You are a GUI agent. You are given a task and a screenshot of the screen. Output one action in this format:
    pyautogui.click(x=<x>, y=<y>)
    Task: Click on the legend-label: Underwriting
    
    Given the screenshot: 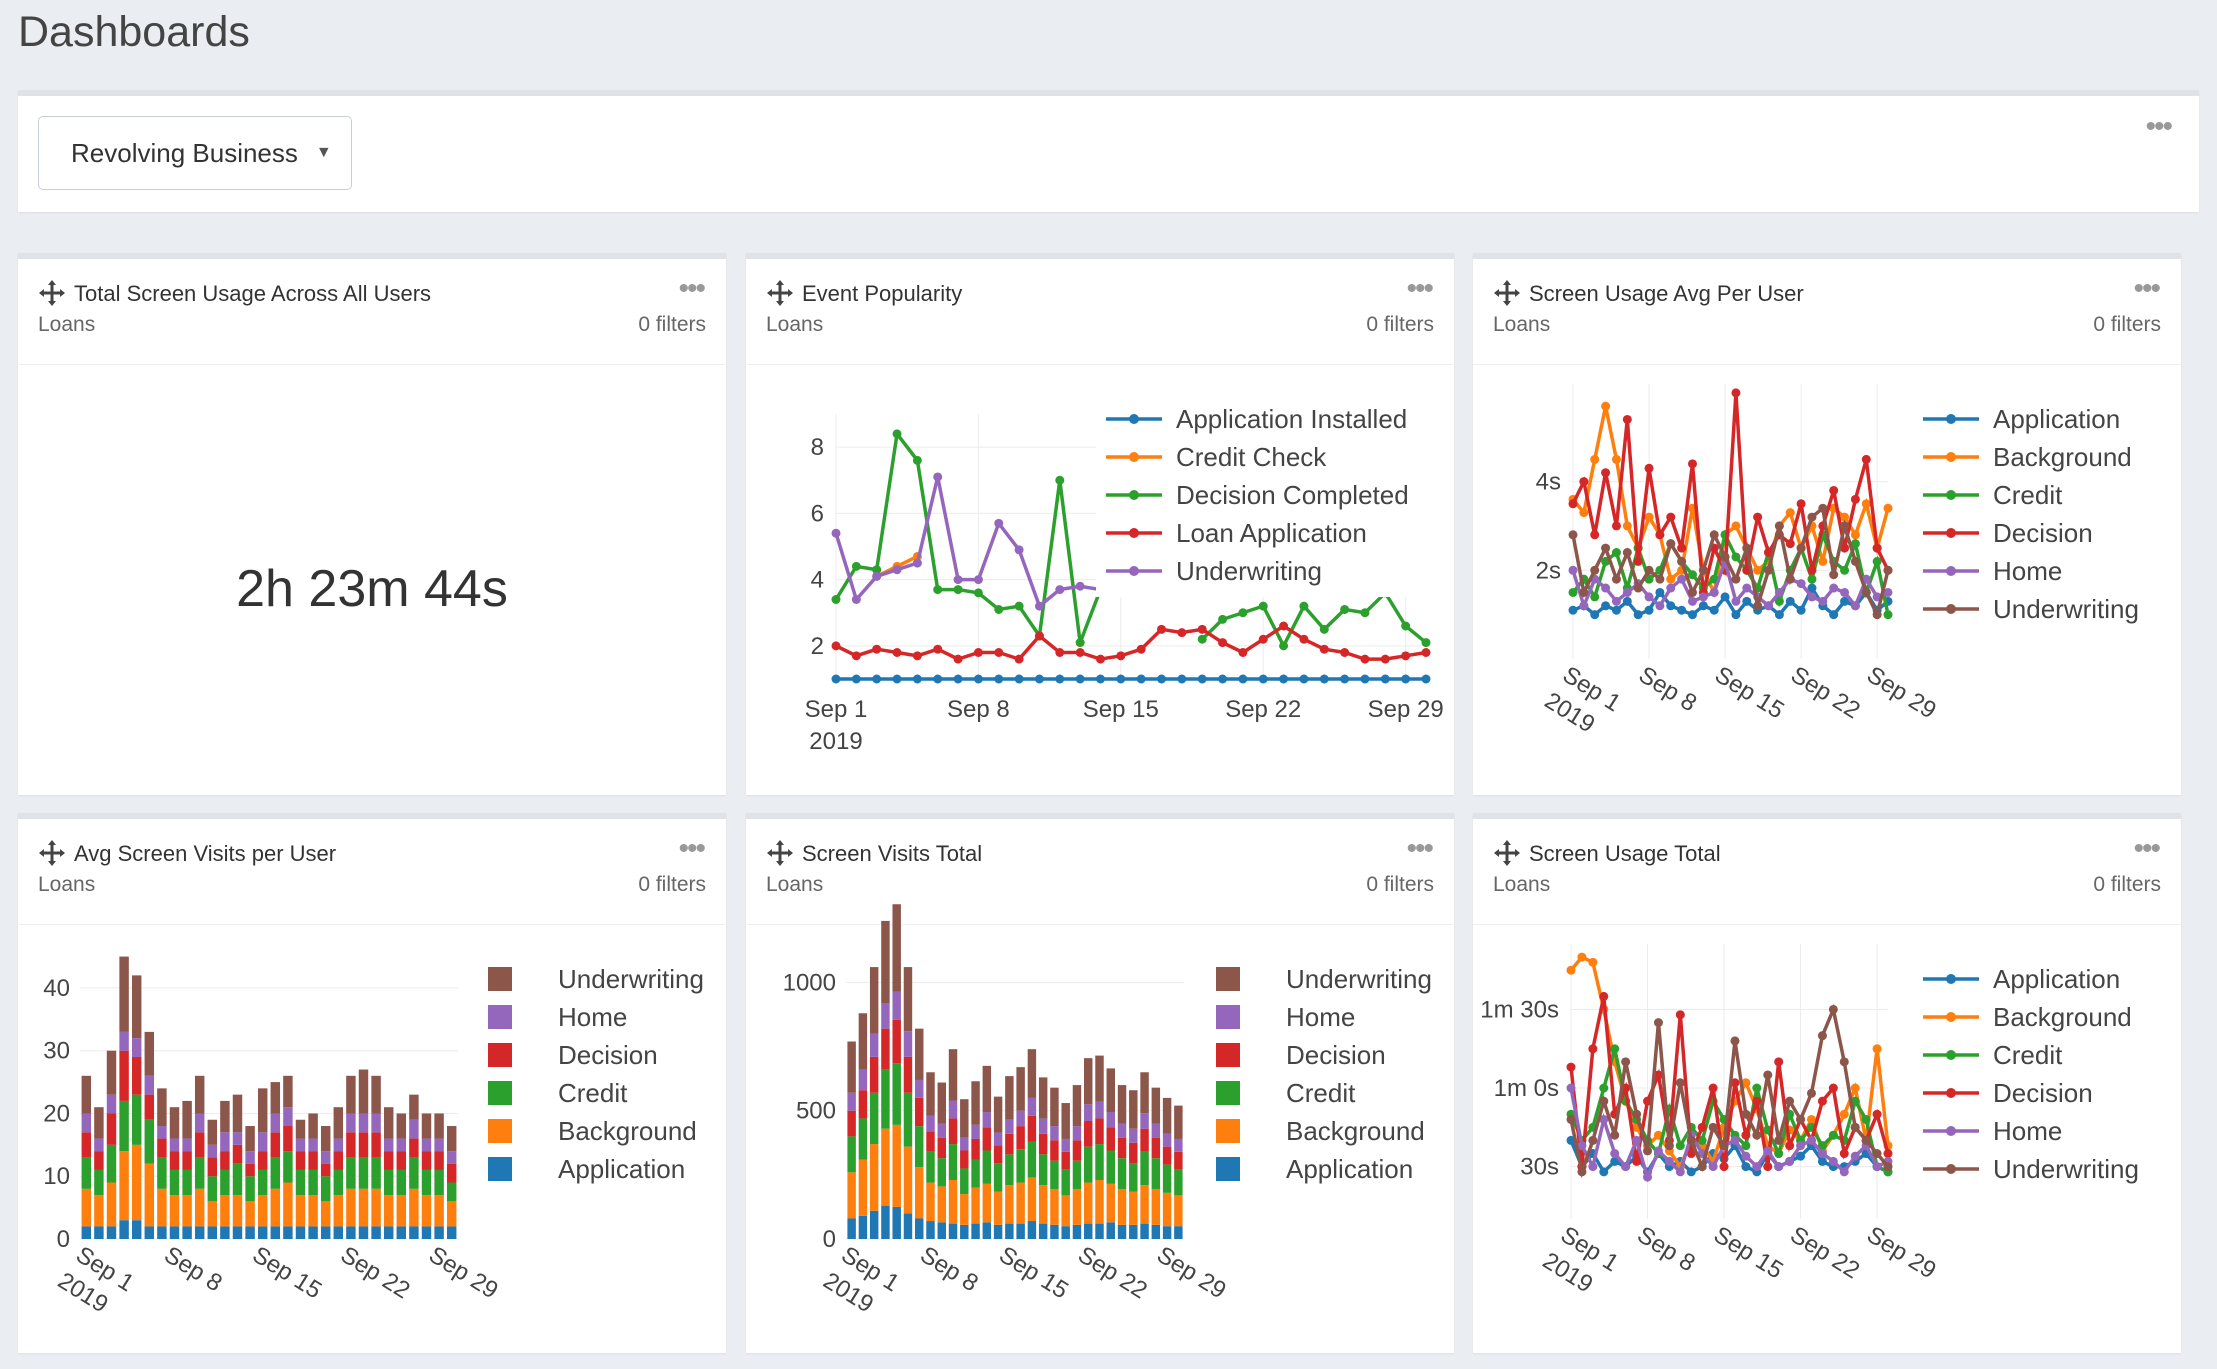 What is the action you would take?
    pyautogui.click(x=2066, y=609)
    